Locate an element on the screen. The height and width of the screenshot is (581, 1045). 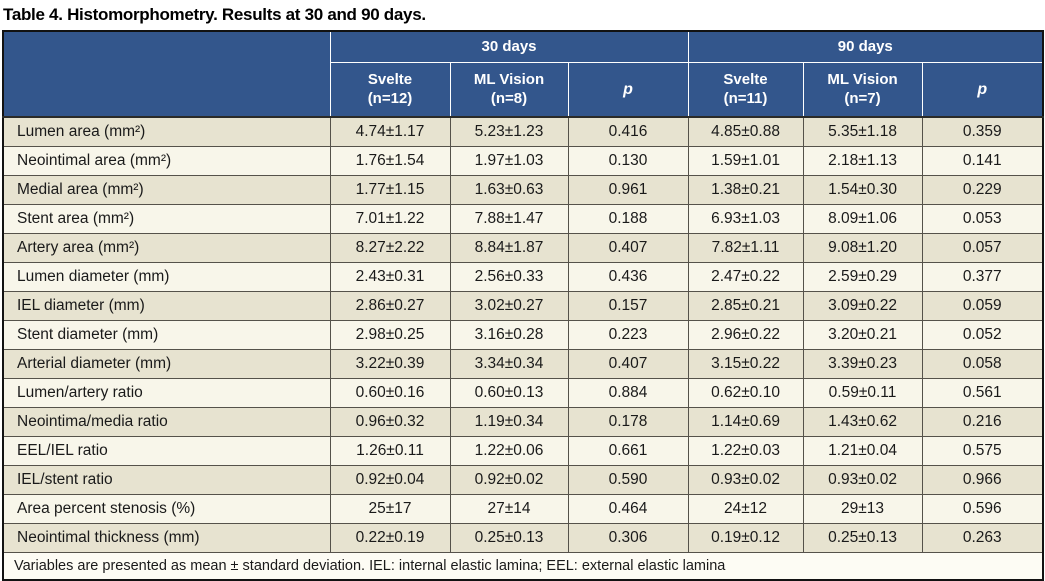
row-label: Neointima/media ratio is located at coordinates (166, 421).